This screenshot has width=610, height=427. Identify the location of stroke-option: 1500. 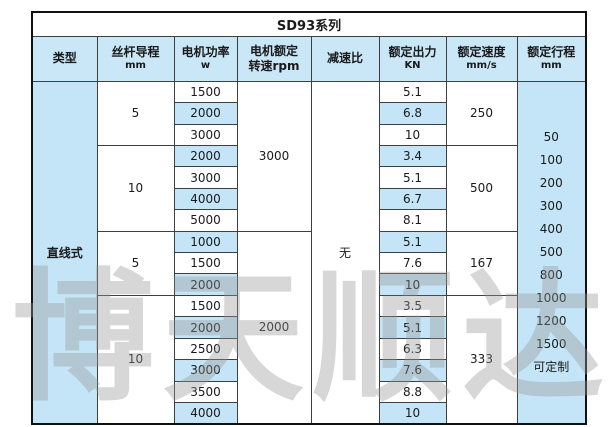
(551, 343).